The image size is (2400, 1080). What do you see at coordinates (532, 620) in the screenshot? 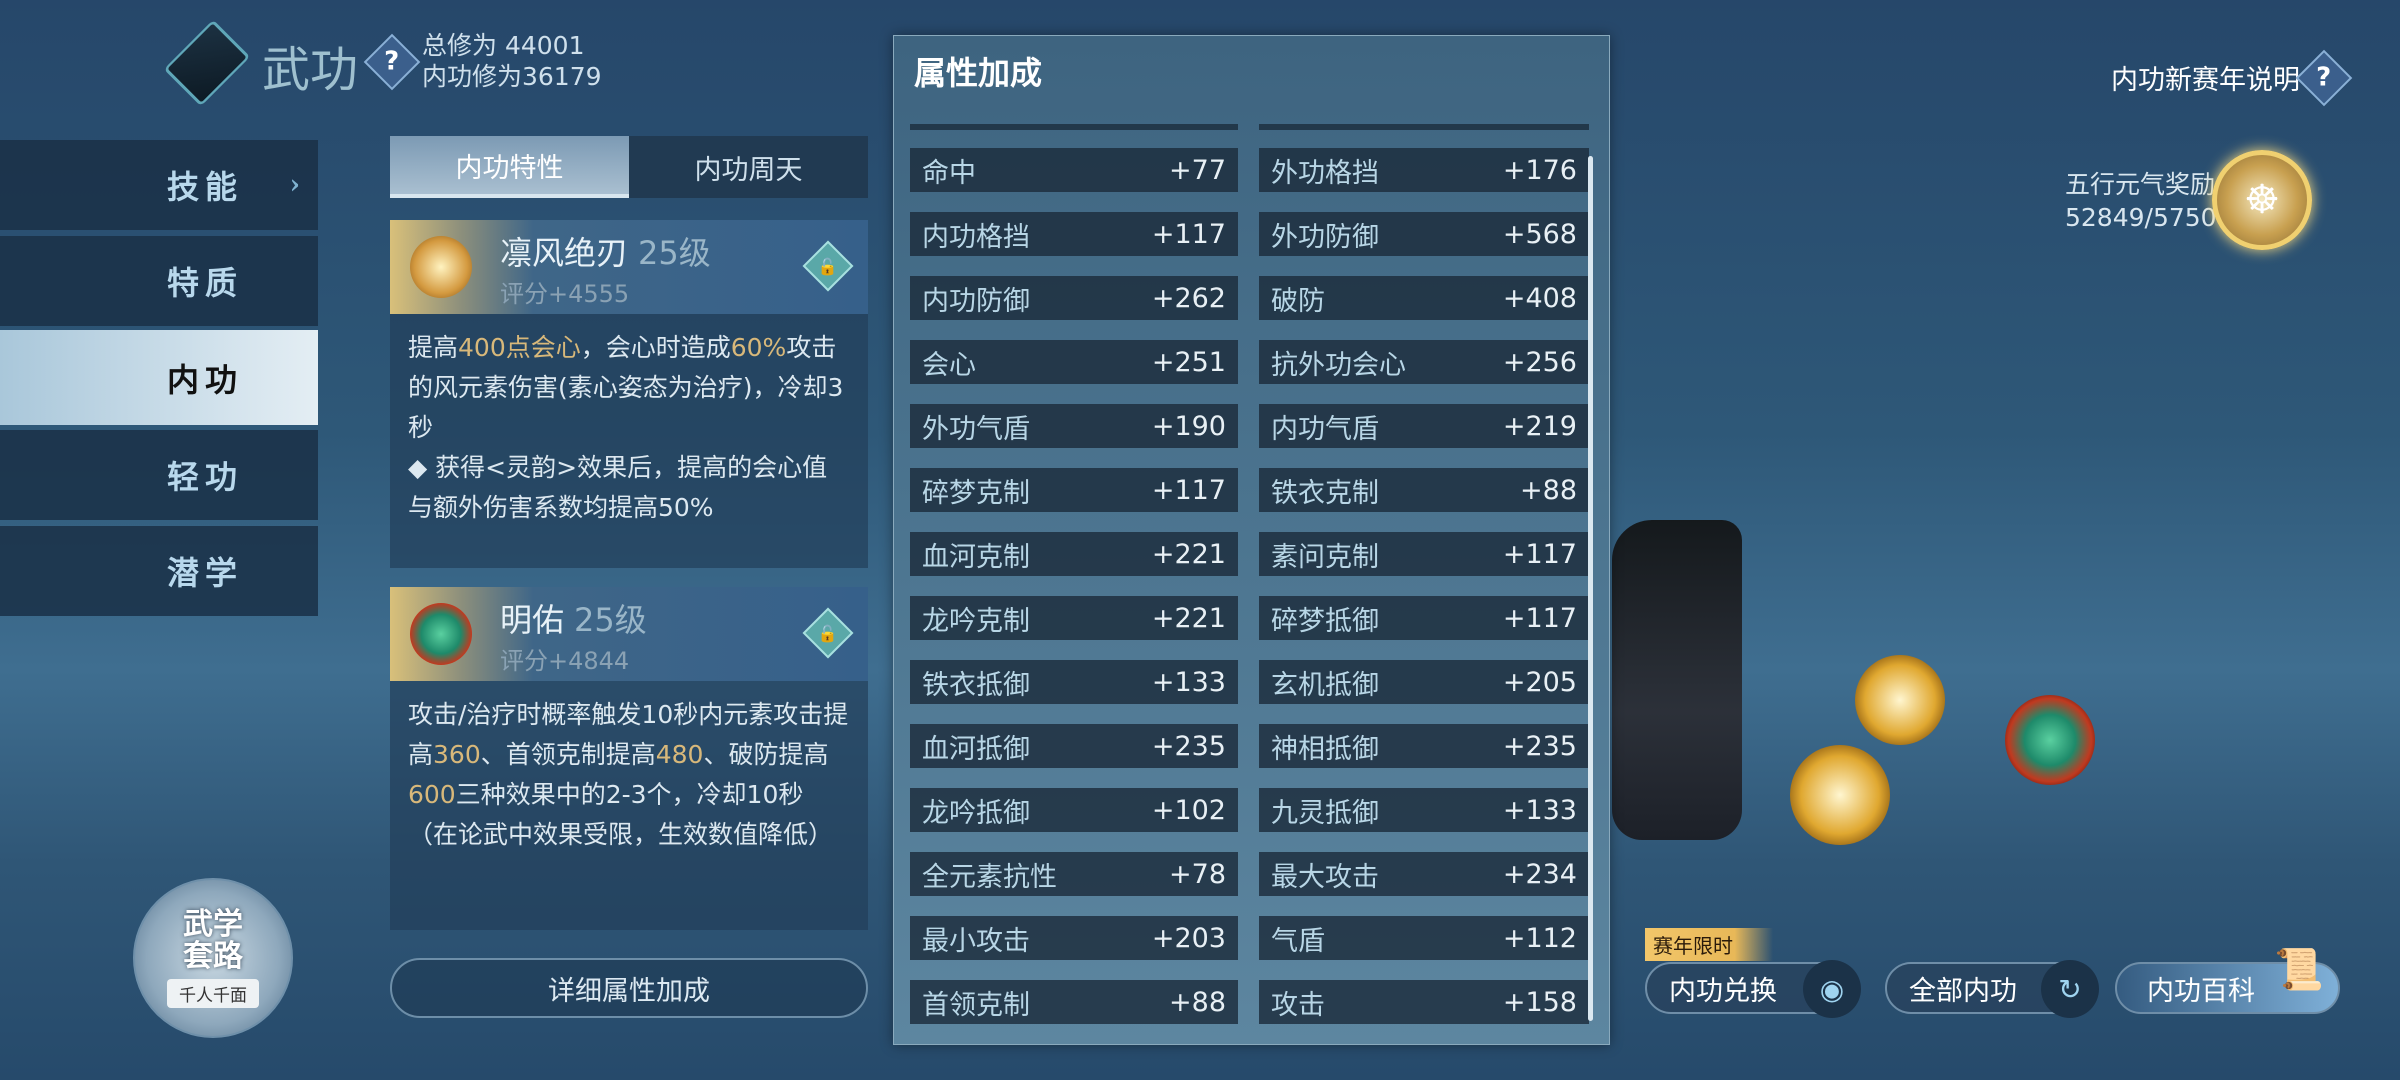
I see `card-name: 明佑` at bounding box center [532, 620].